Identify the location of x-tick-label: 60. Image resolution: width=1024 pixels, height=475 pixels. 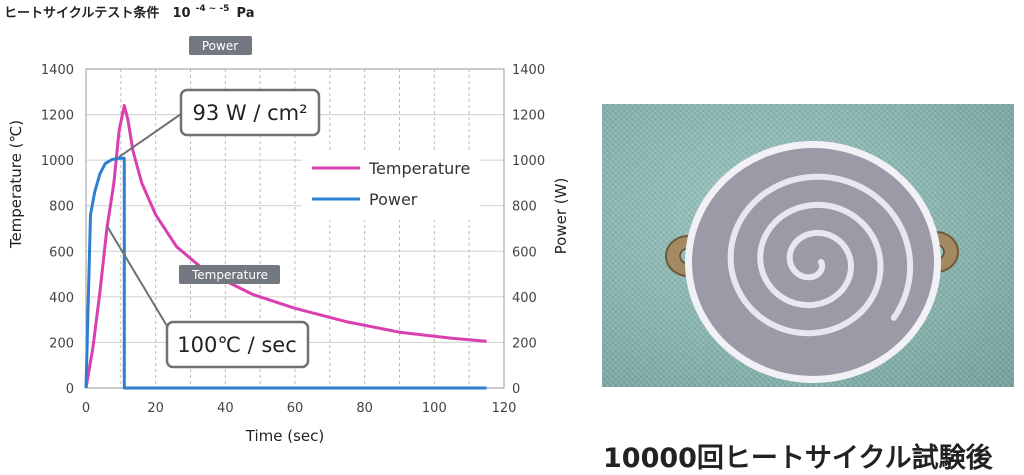
(295, 408).